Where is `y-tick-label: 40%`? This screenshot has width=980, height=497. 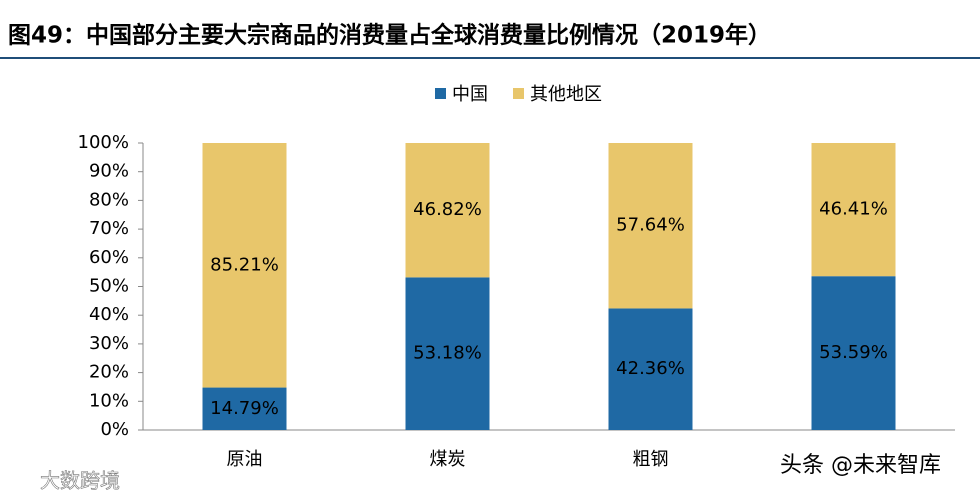 y-tick-label: 40% is located at coordinates (109, 314).